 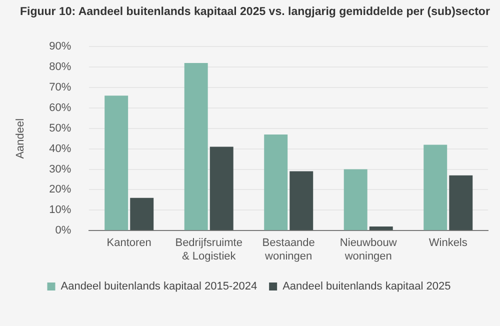 What do you see at coordinates (60, 88) in the screenshot?
I see `y-tick-label: 70%` at bounding box center [60, 88].